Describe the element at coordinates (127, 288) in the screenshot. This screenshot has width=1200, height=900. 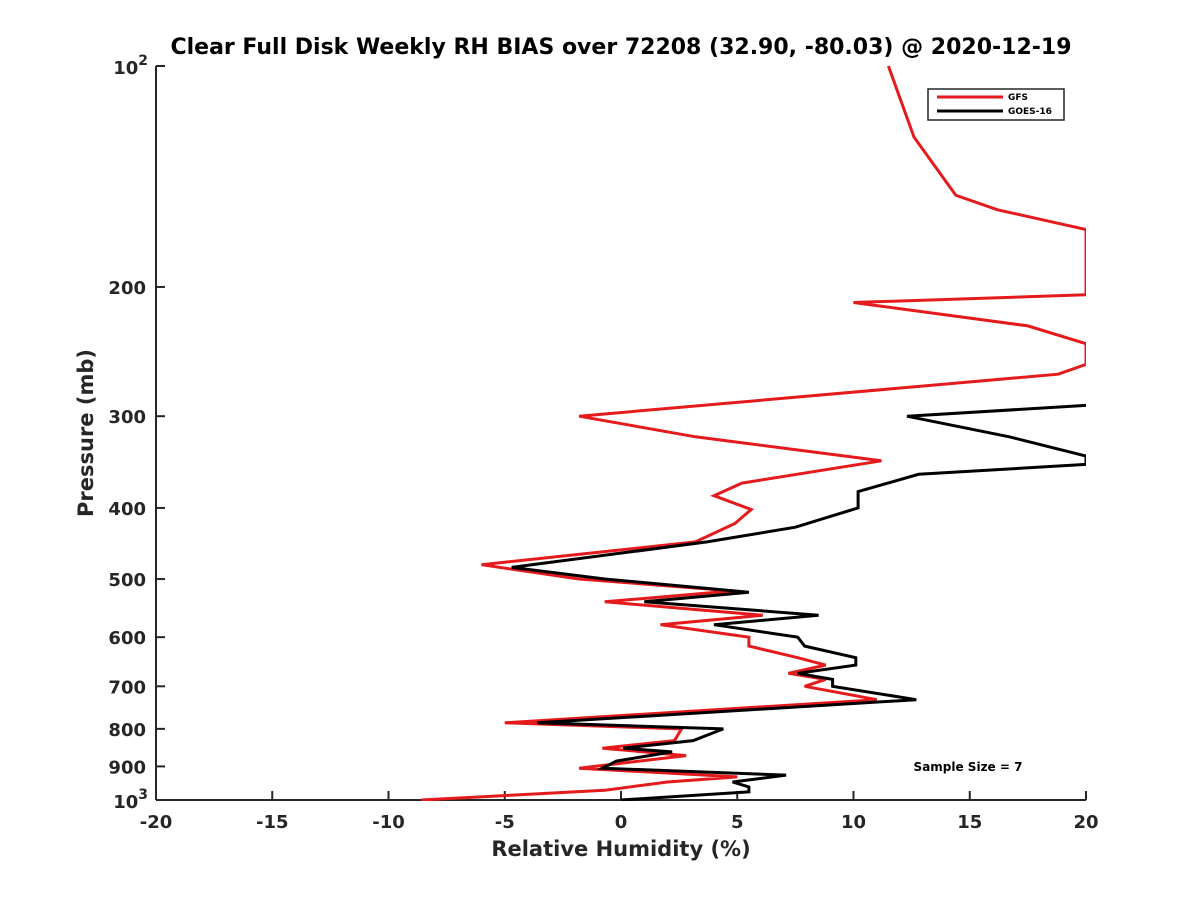
I see `y-tick-label: 200` at that location.